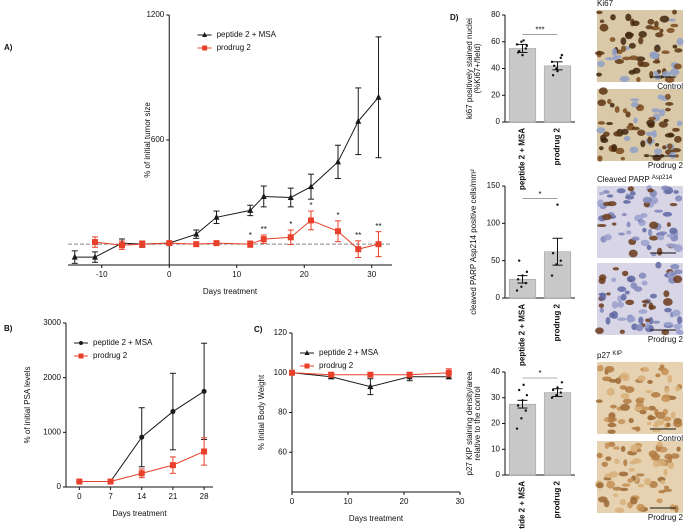  I want to click on micrograph-superscript: KIP, so click(617, 354).